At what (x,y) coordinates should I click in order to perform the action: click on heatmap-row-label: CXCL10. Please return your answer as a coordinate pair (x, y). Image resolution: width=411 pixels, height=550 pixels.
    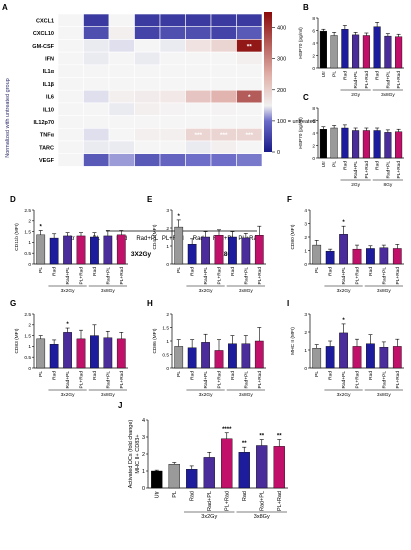
    Looking at the image, I should click on (43, 34).